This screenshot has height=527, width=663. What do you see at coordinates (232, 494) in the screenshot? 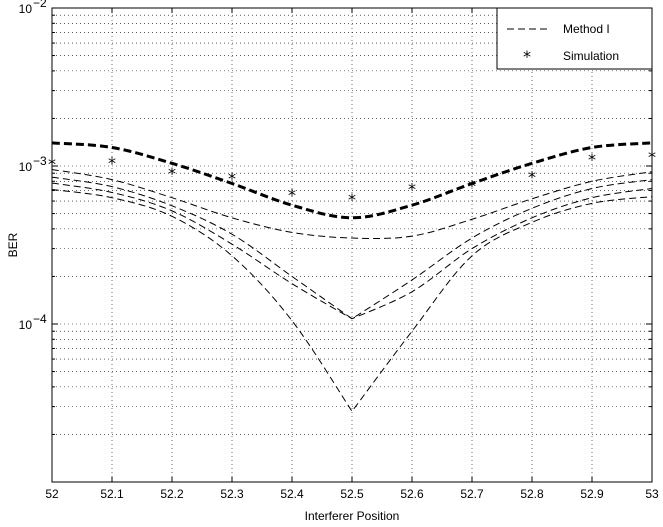
I see `x-tick-label: 52.3` at bounding box center [232, 494].